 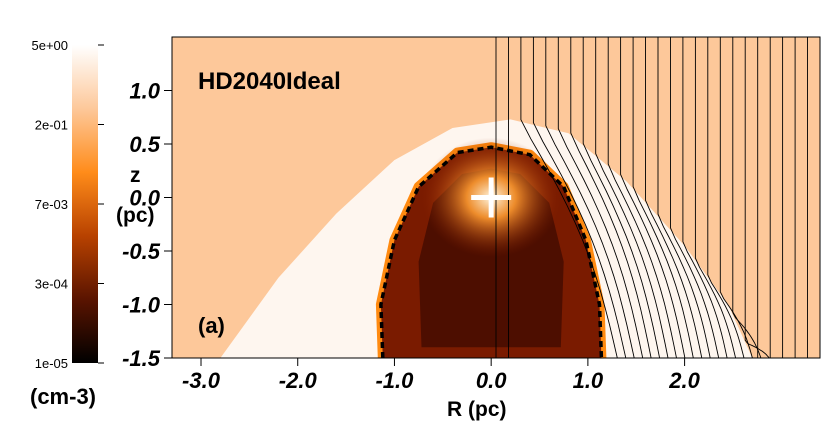 What do you see at coordinates (477, 409) in the screenshot?
I see `x-axis-label: R (pc)` at bounding box center [477, 409].